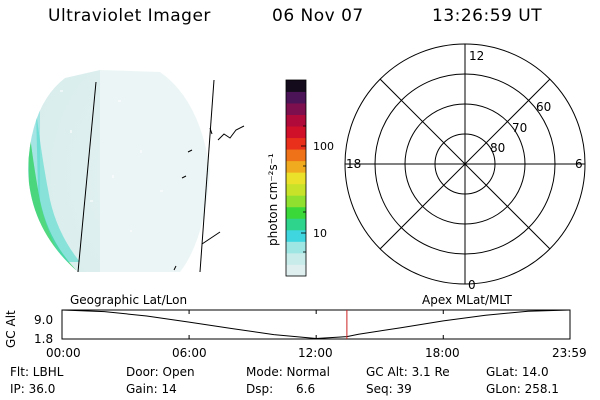 The width and height of the screenshot is (600, 400). What do you see at coordinates (320, 233) in the screenshot?
I see `colorbar-tick-10: 10` at bounding box center [320, 233].